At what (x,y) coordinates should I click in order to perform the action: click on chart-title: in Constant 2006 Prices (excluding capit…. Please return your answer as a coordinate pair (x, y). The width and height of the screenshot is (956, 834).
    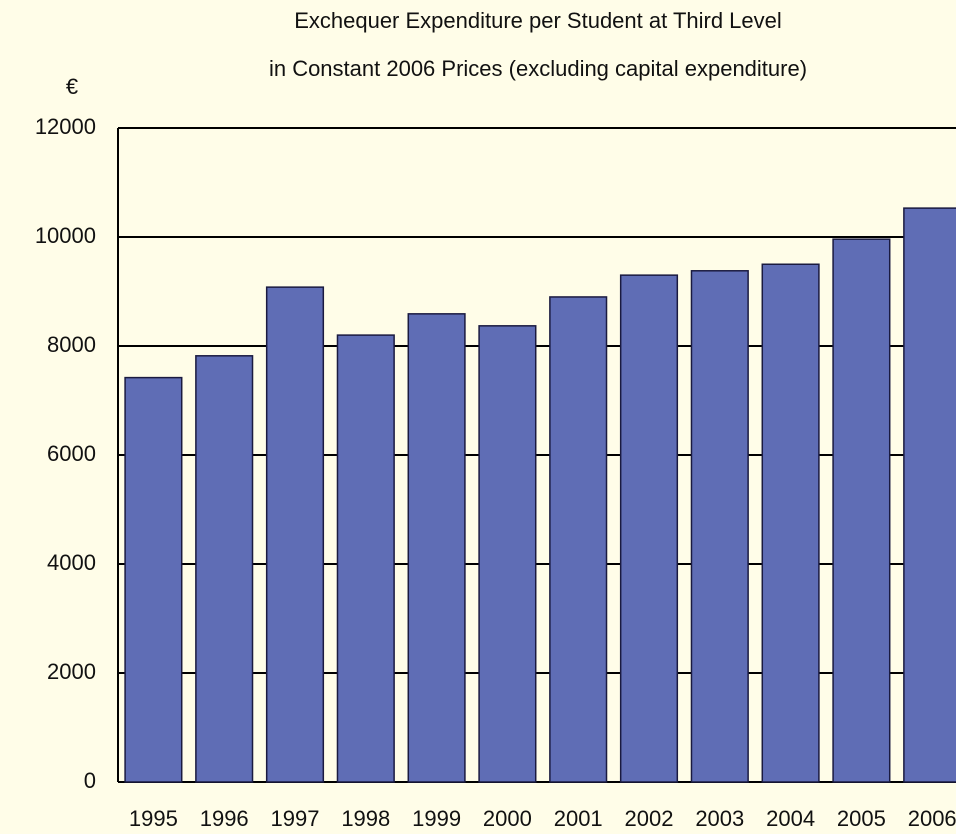
    Looking at the image, I should click on (538, 68).